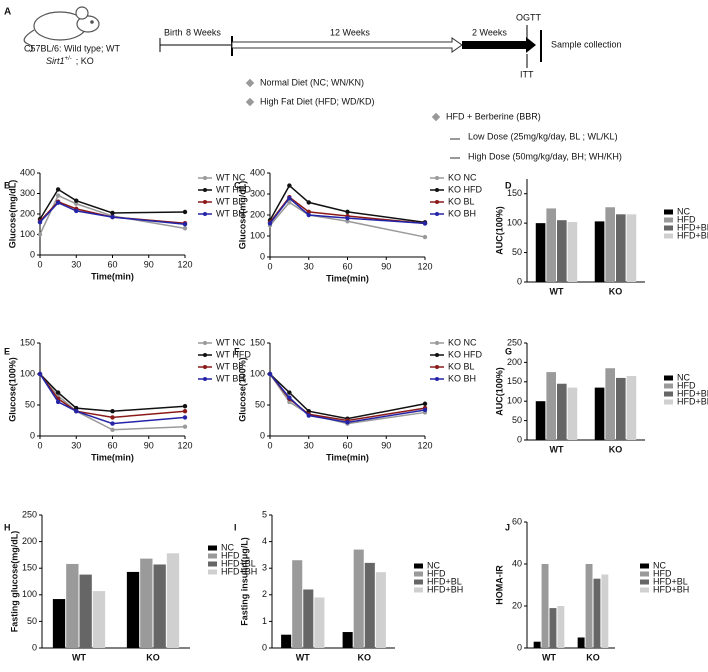 The image size is (708, 672). I want to click on legend-label: HFD+BL, so click(670, 581).